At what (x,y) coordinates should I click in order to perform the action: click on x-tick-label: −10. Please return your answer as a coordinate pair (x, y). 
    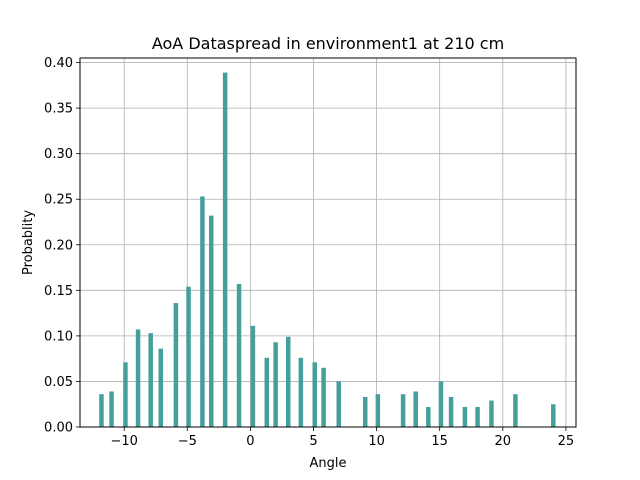
    Looking at the image, I should click on (123, 441).